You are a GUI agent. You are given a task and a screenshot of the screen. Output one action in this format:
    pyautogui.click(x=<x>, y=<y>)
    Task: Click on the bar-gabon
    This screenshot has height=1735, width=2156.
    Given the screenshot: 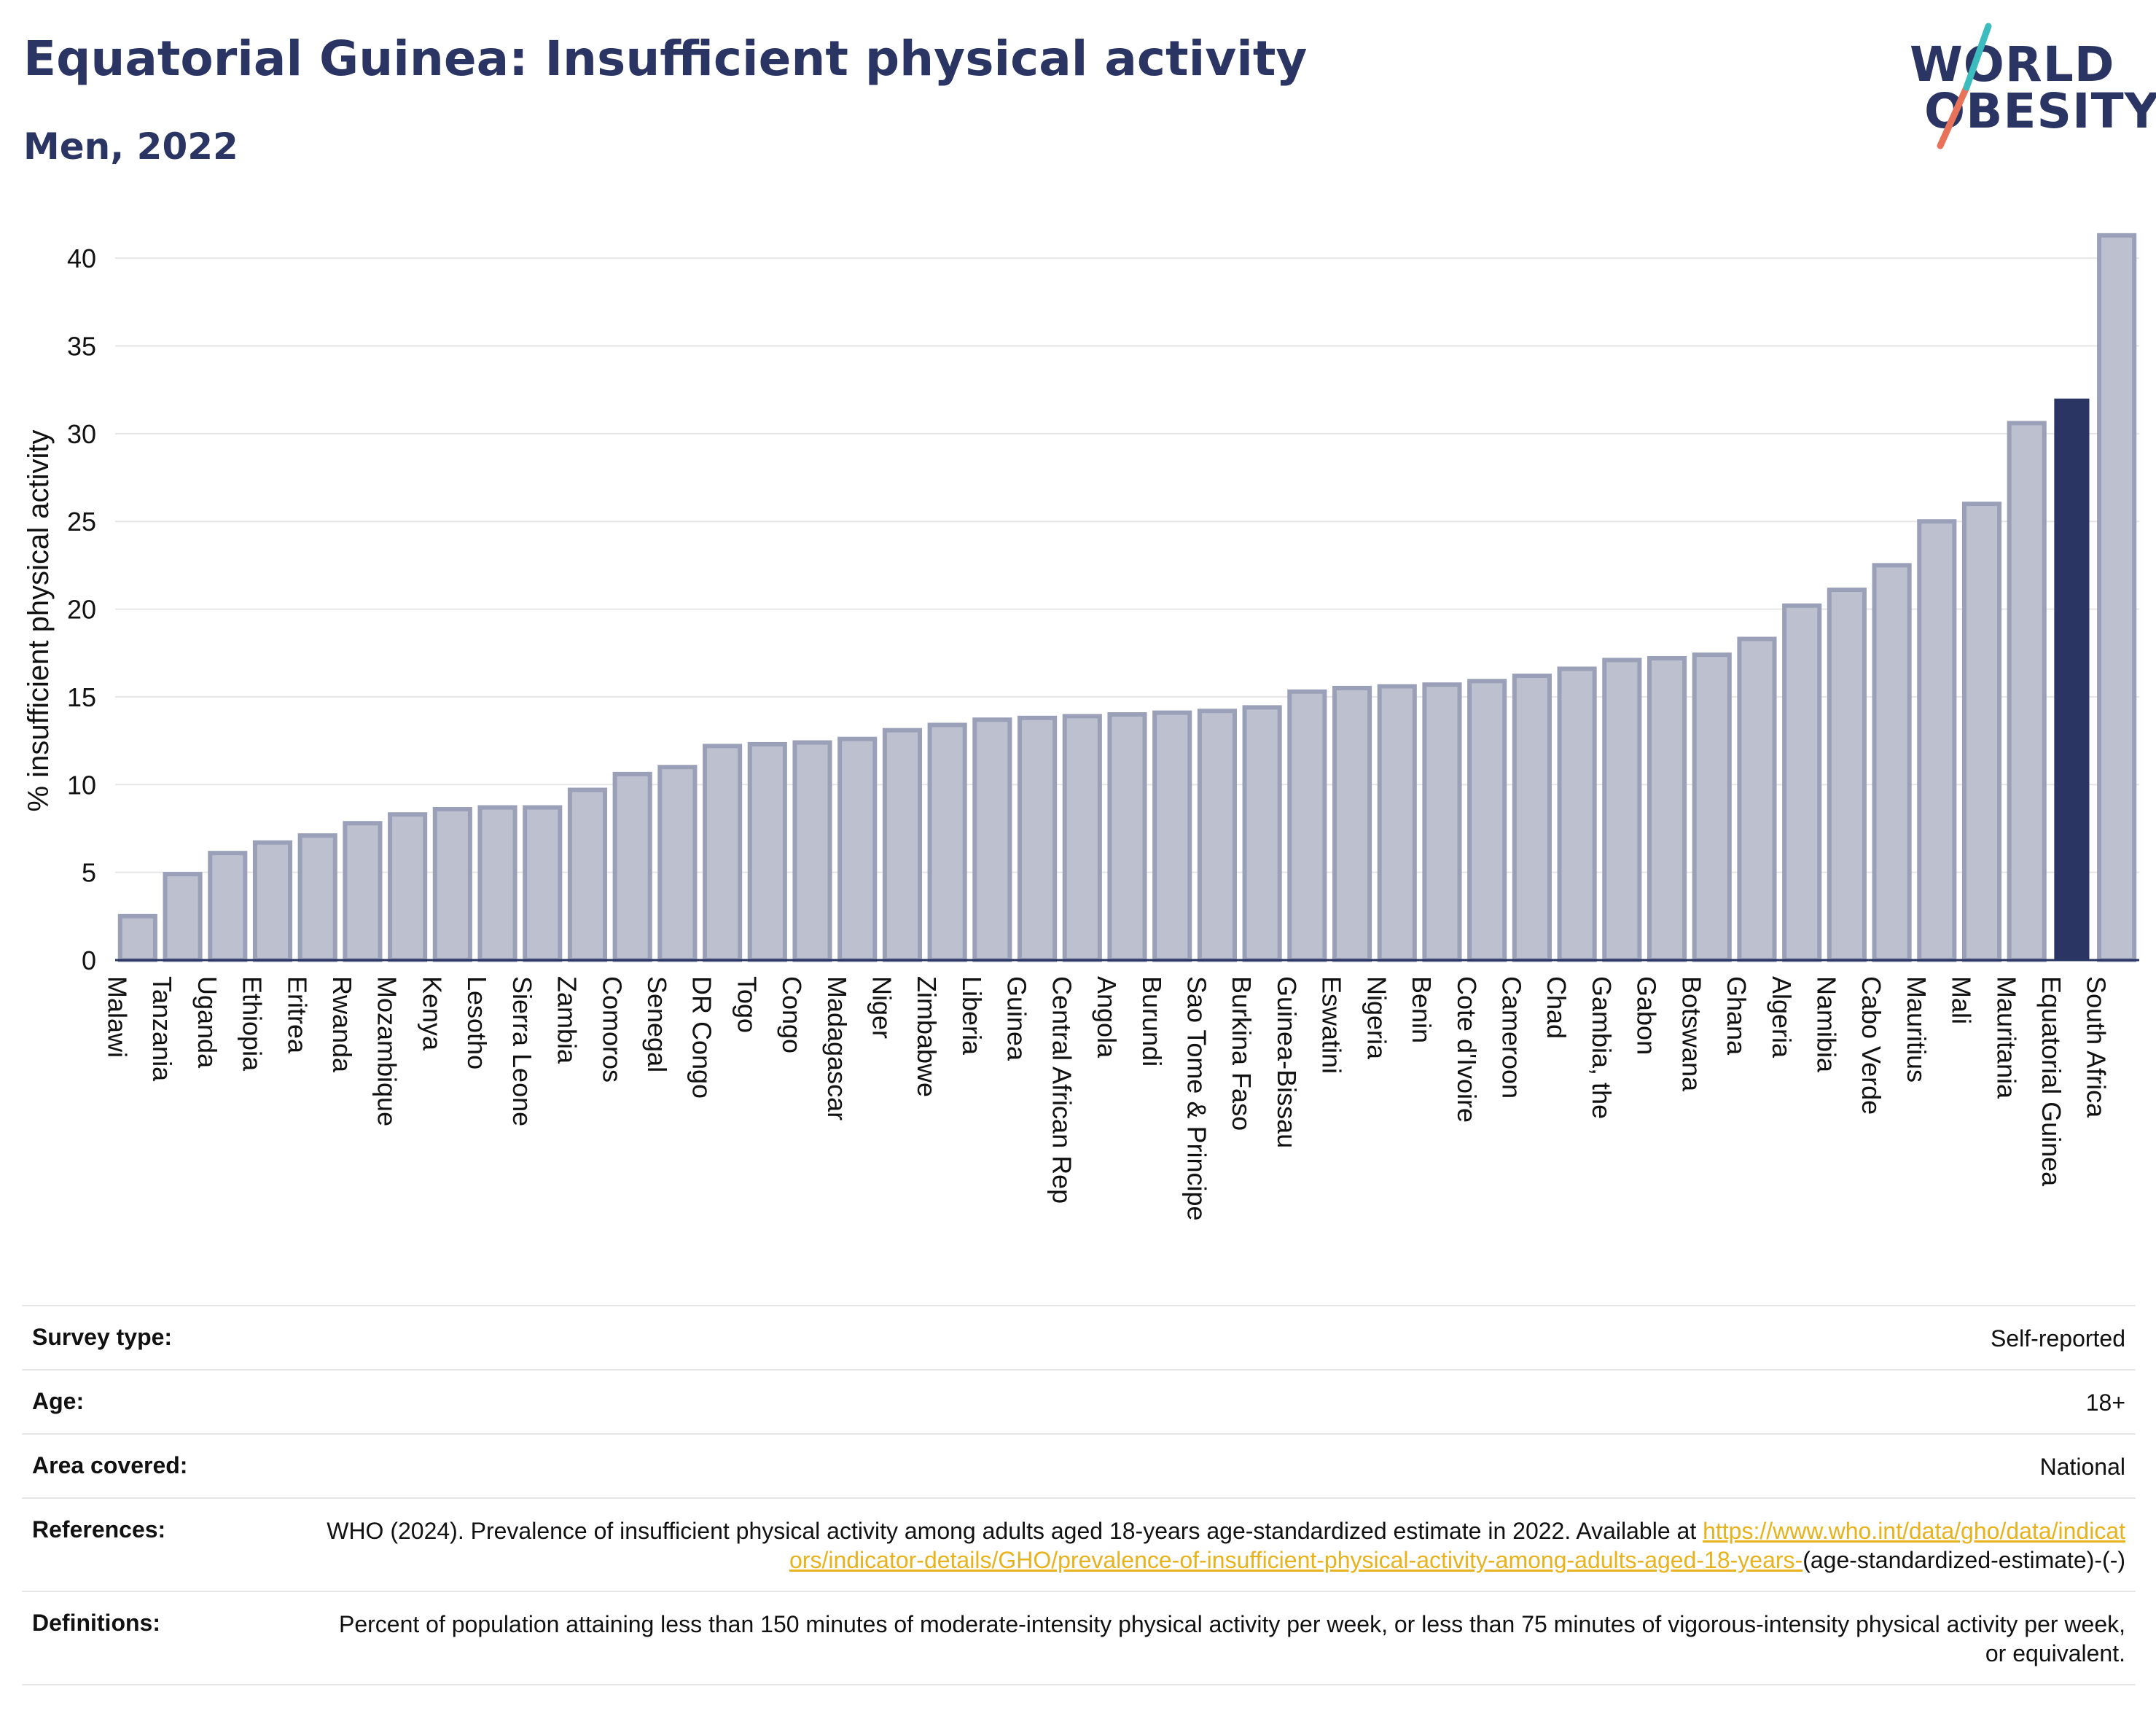 What is the action you would take?
    pyautogui.click(x=1667, y=808)
    